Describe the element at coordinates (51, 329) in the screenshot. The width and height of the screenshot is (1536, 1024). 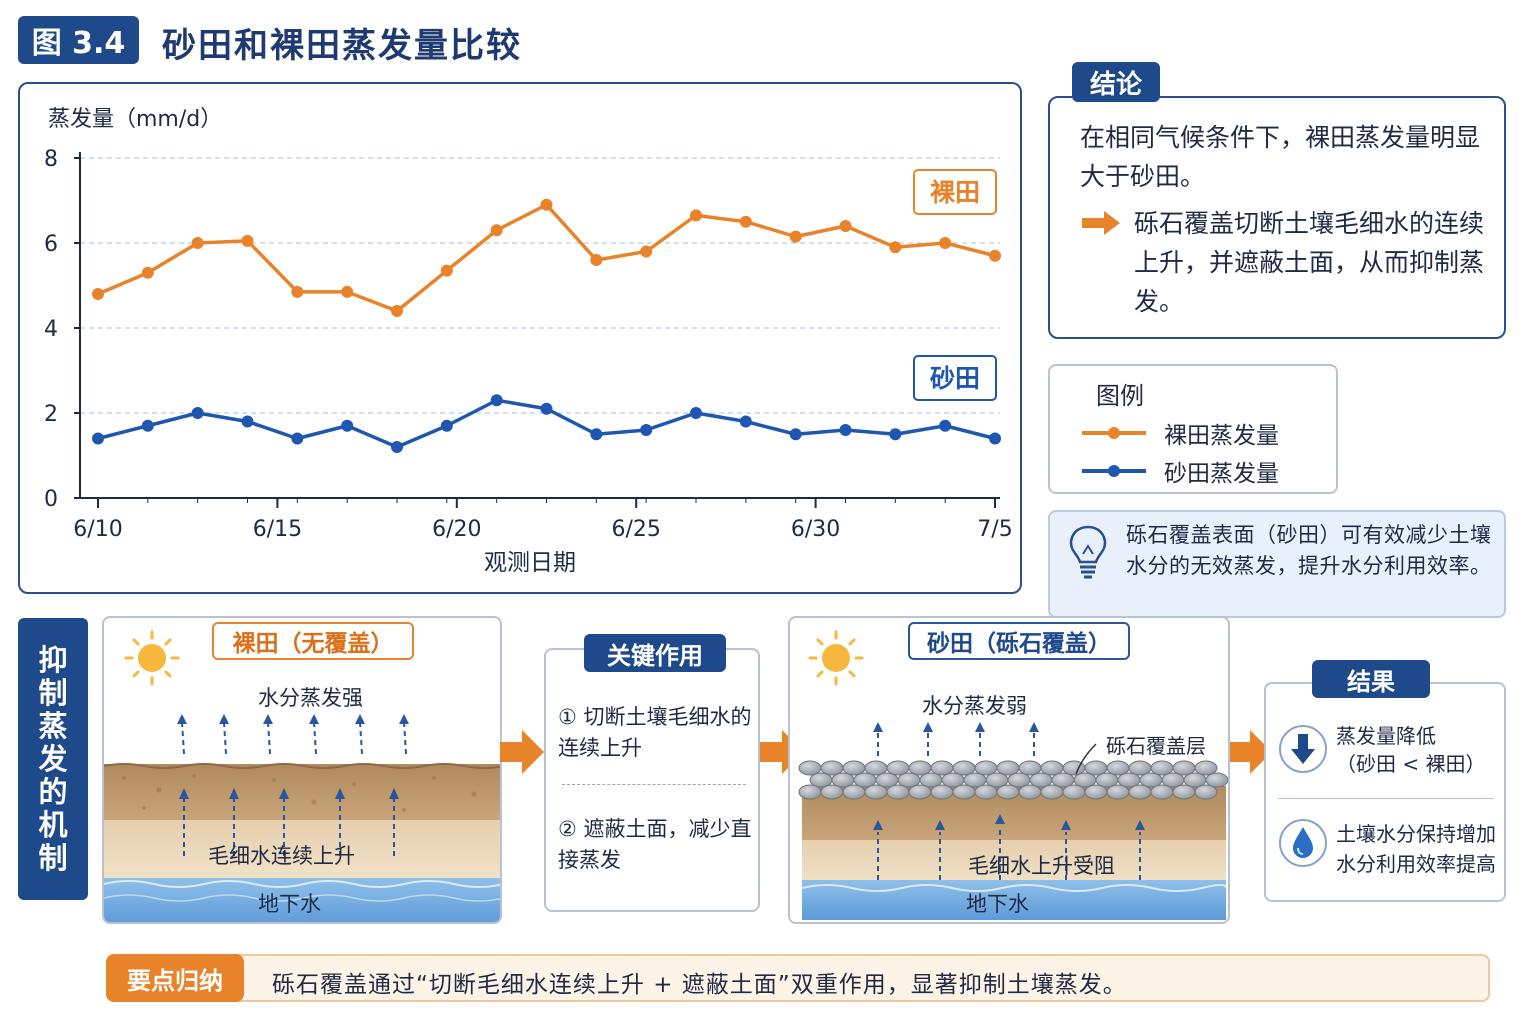
I see `y-tick-label: 4` at that location.